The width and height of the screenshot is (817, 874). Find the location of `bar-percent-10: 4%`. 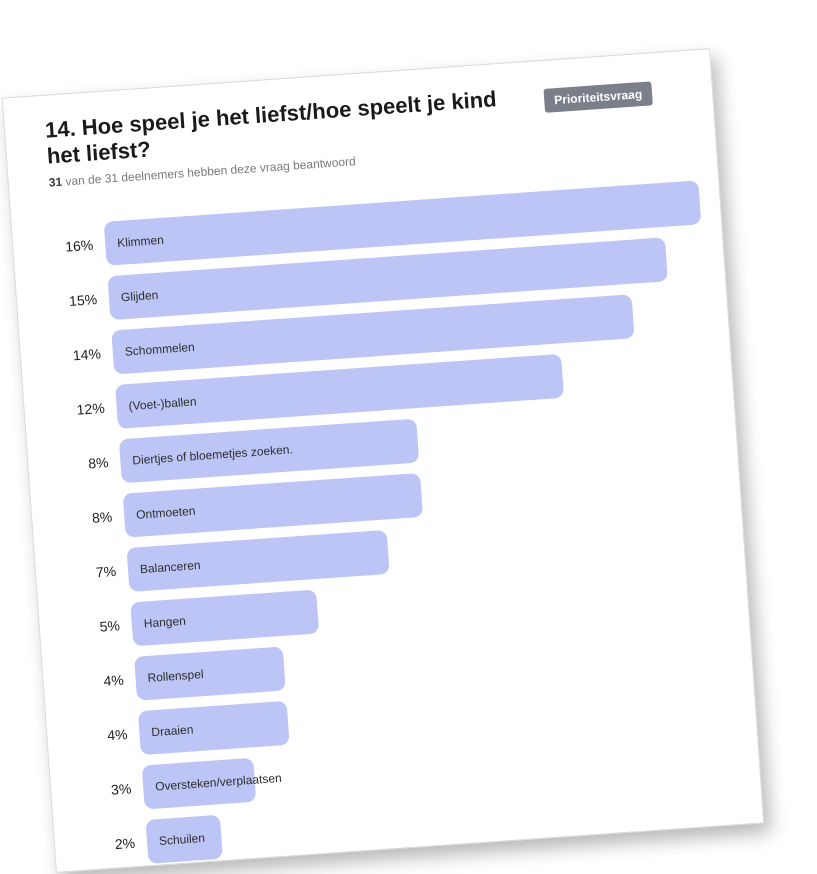

bar-percent-10: 4% is located at coordinates (117, 734).